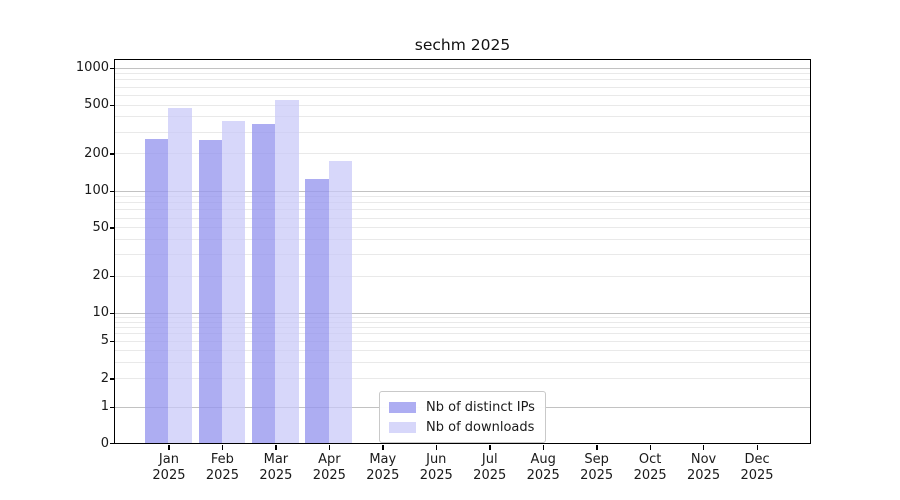 The width and height of the screenshot is (900, 500). Describe the element at coordinates (402, 427) in the screenshot. I see `legend-swatch-downloads` at that location.